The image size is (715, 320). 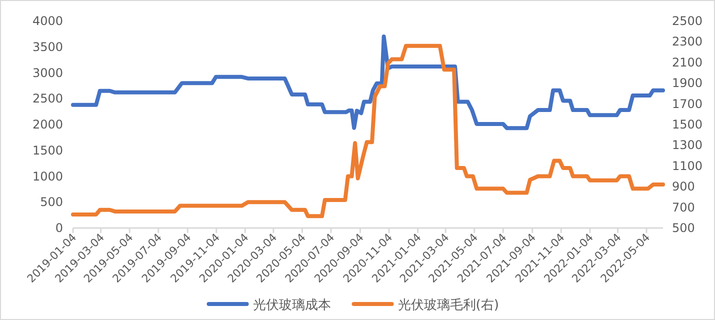 What do you see at coordinates (687, 83) in the screenshot?
I see `y2-tick-label: 1900` at bounding box center [687, 83].